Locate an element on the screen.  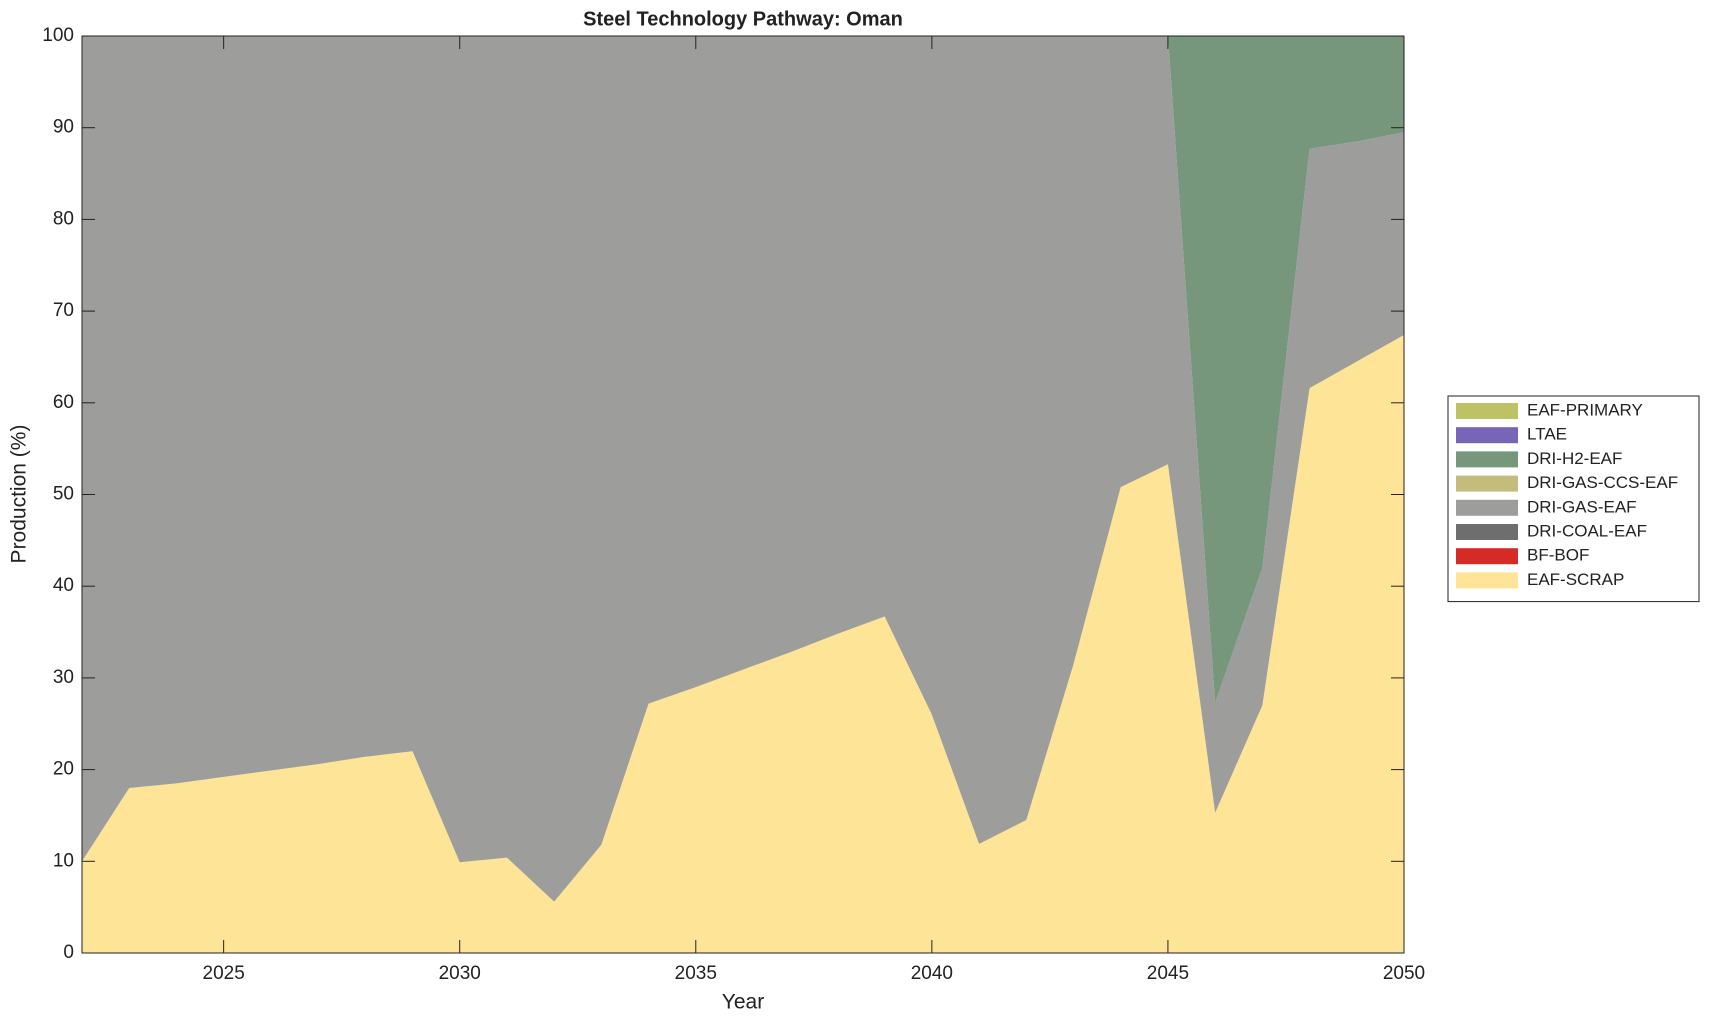
legend-label: BF-BOF is located at coordinates (1558, 555).